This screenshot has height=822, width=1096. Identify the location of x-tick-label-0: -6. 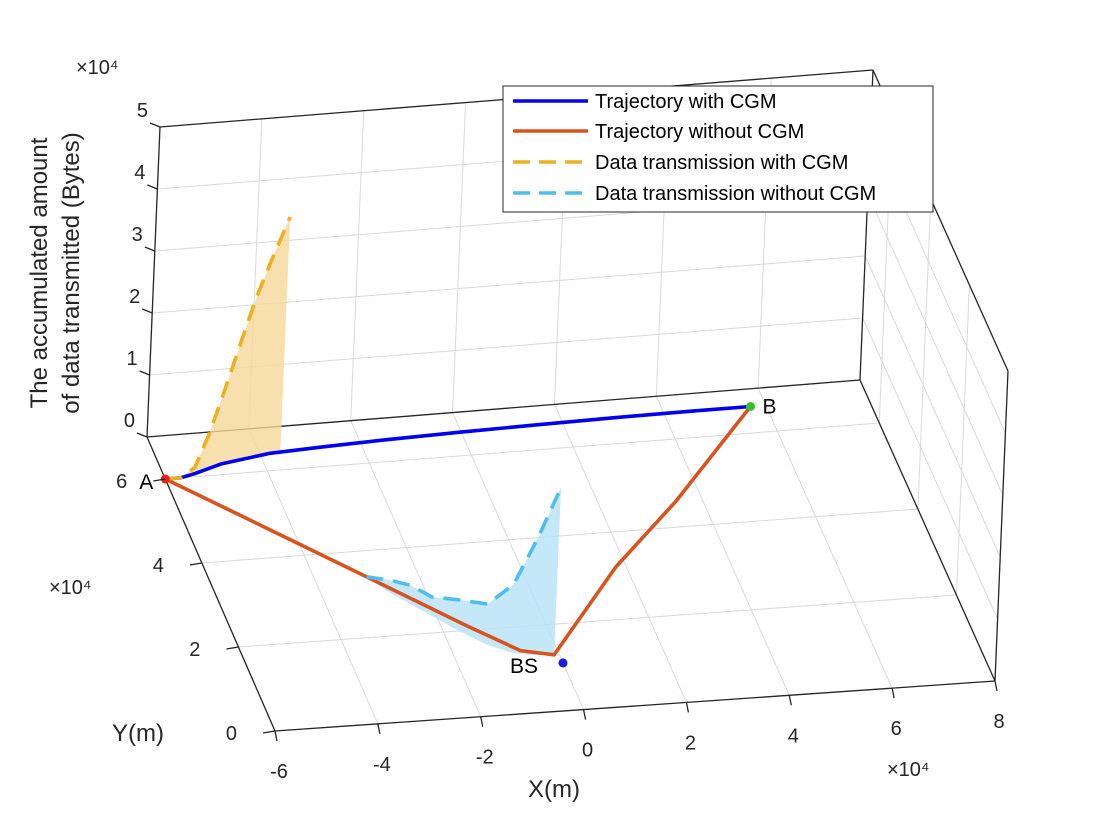
(279, 772).